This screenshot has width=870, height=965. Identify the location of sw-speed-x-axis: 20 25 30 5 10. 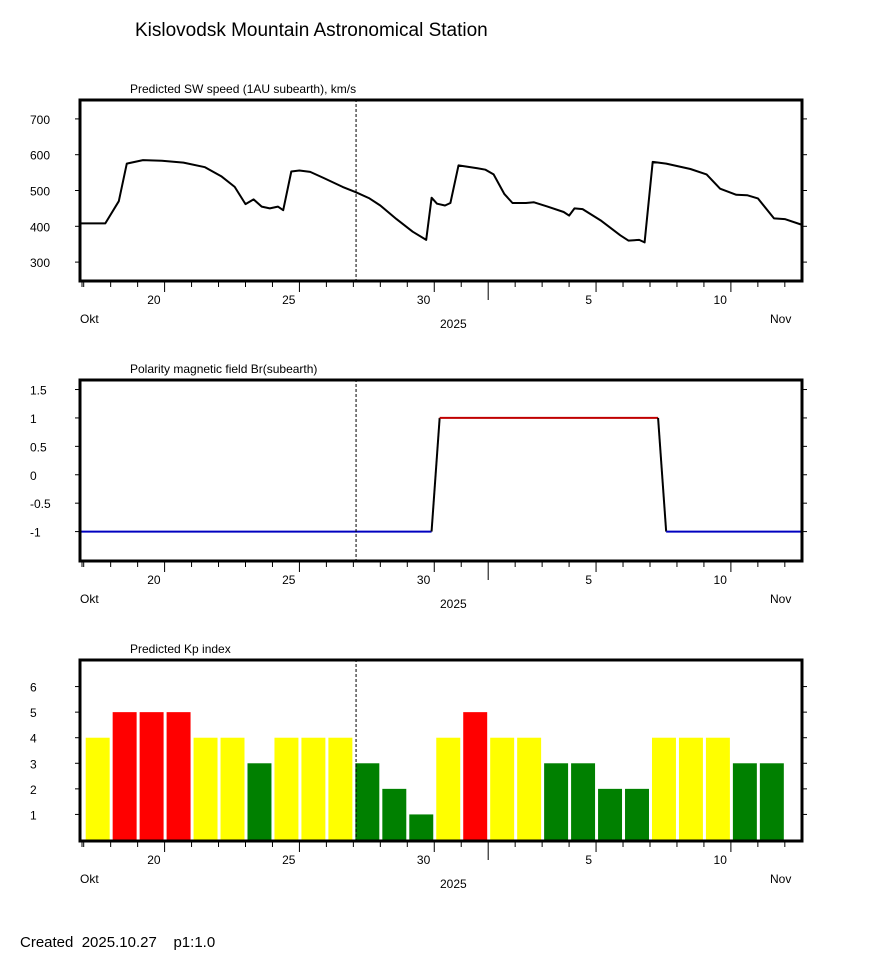
(433, 294).